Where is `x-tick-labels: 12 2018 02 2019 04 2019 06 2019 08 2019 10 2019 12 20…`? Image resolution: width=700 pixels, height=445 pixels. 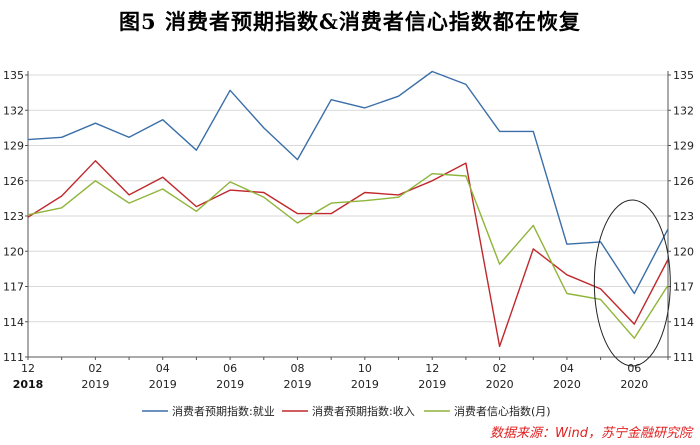
x-tick-labels: 12 2018 02 2019 04 2019 06 2019 08 2019 10 2019 12 20… is located at coordinates (331, 376).